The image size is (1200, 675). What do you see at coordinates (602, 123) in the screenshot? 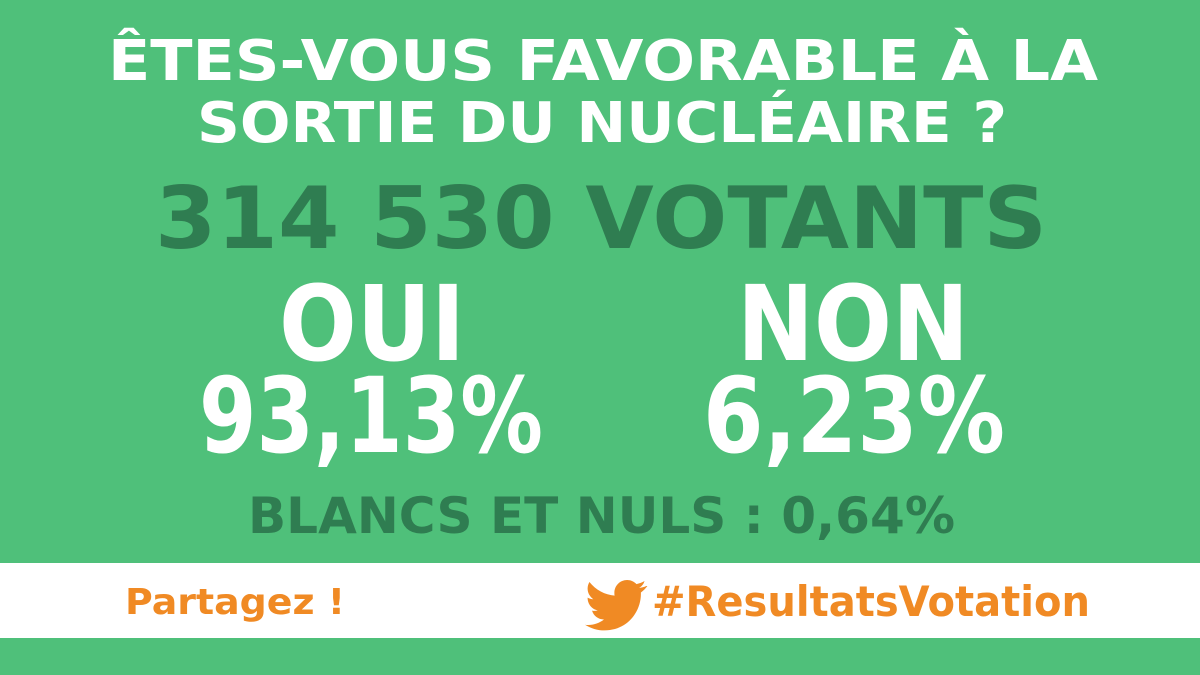
I see `title-line: SORTIE DU NUCLÉAIRE ?` at bounding box center [602, 123].